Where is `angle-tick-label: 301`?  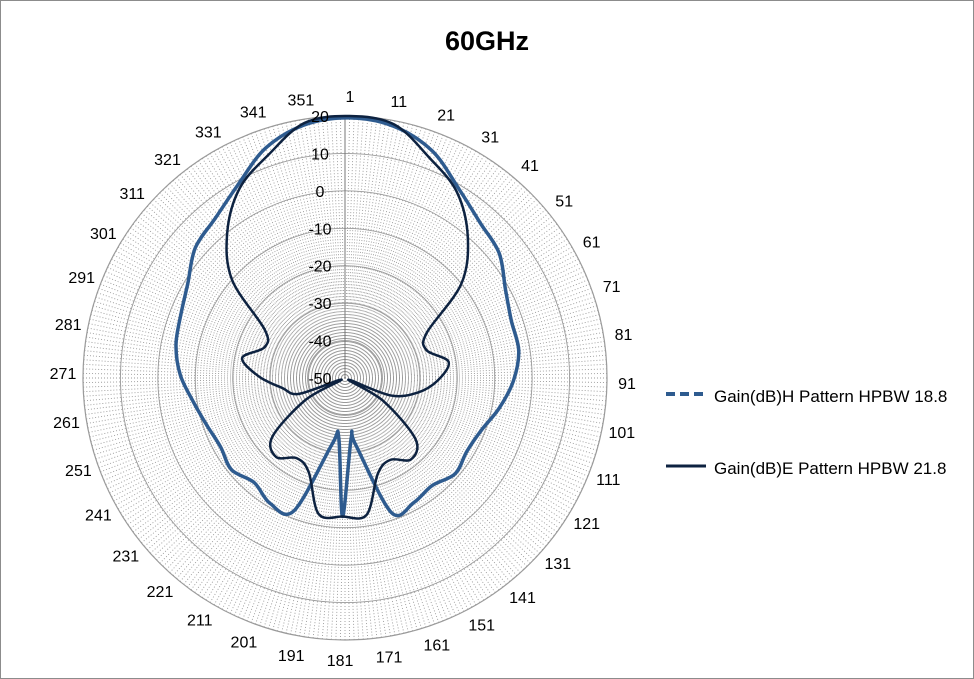 angle-tick-label: 301 is located at coordinates (103, 234).